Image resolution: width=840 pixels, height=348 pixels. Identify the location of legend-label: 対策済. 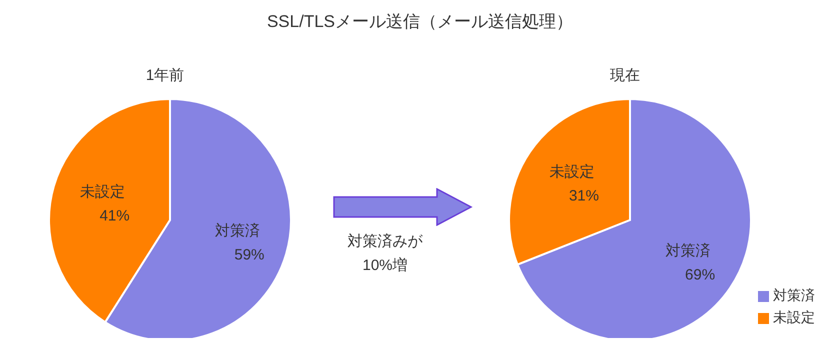
(794, 295).